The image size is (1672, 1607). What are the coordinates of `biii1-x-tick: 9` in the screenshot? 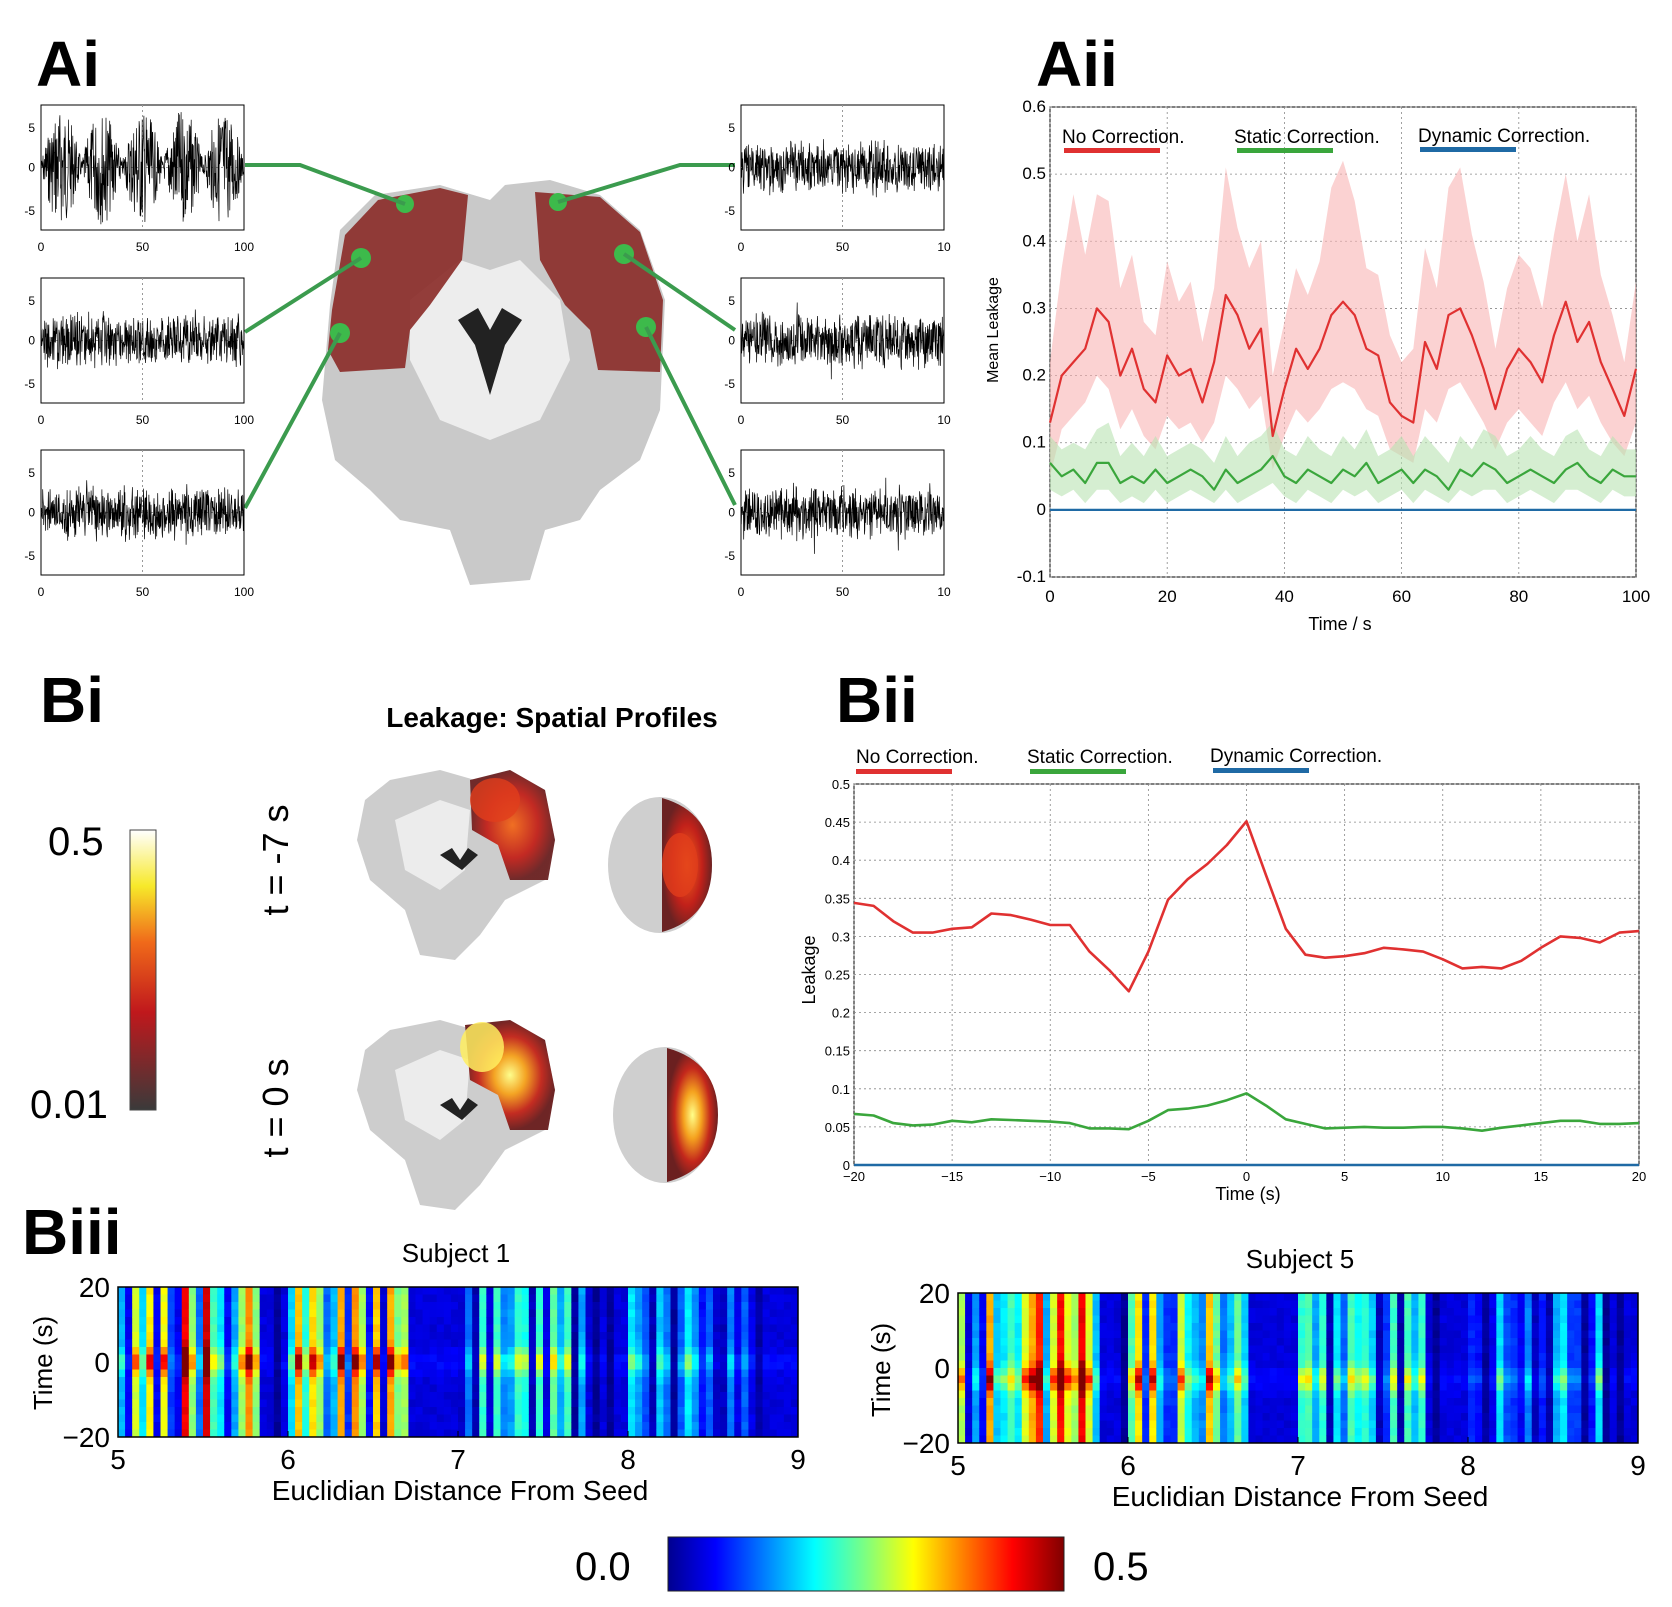 It's located at (798, 1459).